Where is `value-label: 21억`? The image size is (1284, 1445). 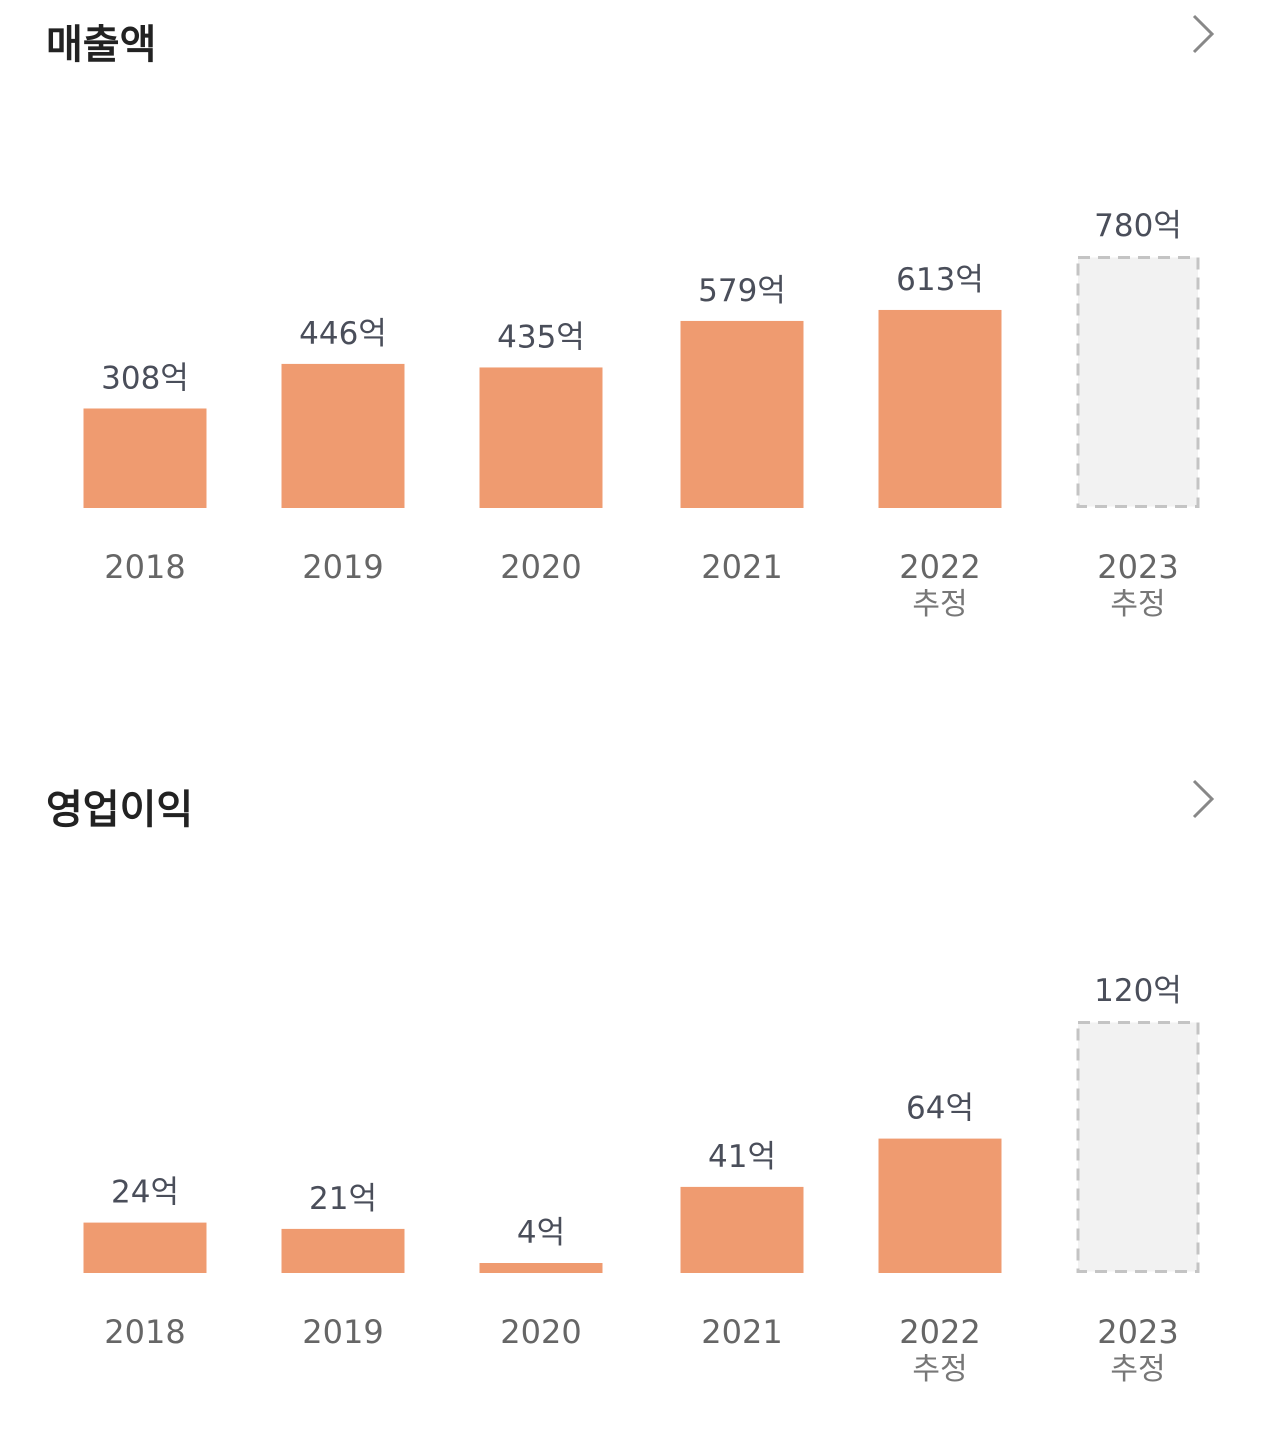
value-label: 21억 is located at coordinates (343, 1199).